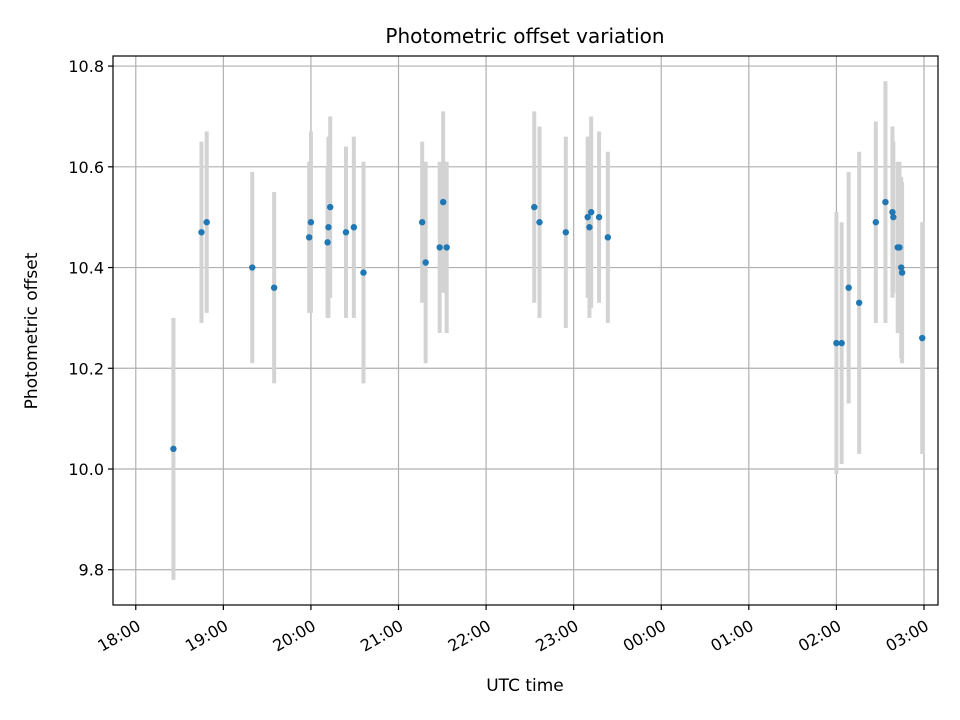 Image resolution: width=960 pixels, height=720 pixels. What do you see at coordinates (90, 318) in the screenshot?
I see `y-axis-ticks: 9.8 10.0 10.2 10.4 10.6 10.8` at bounding box center [90, 318].